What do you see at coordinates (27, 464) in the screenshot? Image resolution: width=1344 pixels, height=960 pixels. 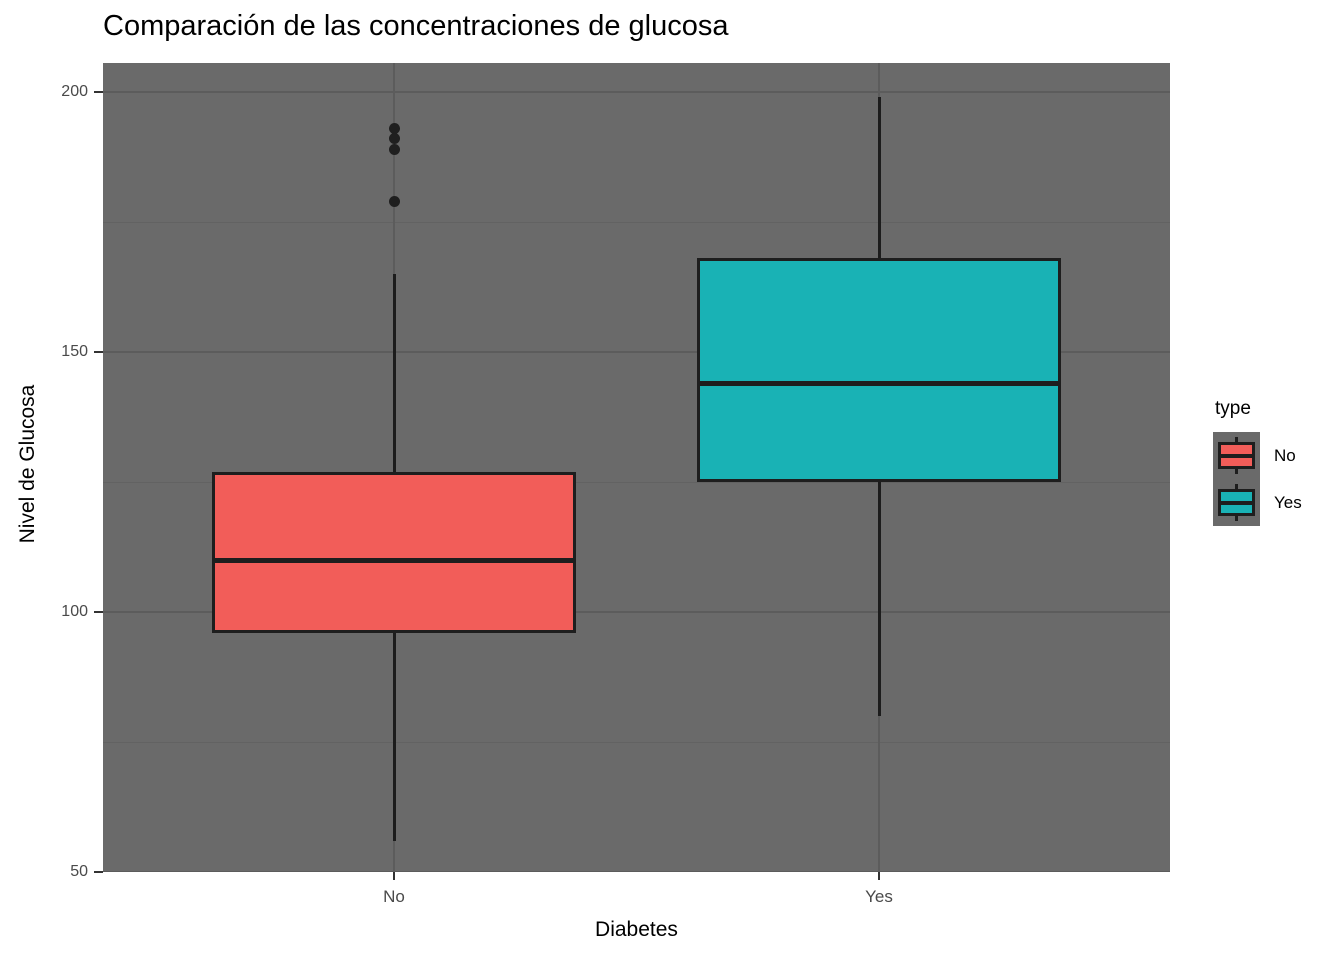 I see `y-axis-title: Nivel de Glucosa` at bounding box center [27, 464].